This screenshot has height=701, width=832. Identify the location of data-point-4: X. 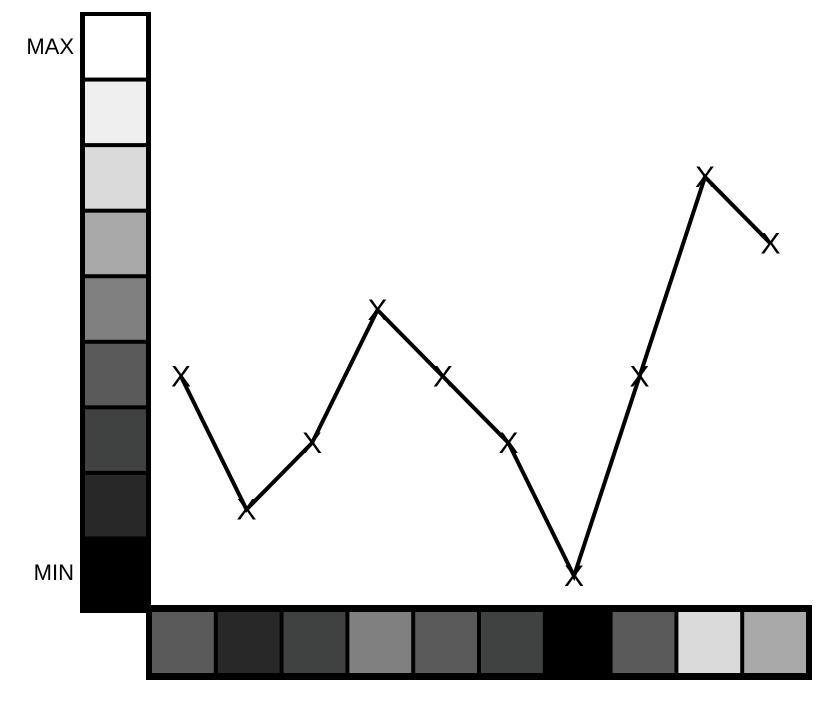
(377, 310).